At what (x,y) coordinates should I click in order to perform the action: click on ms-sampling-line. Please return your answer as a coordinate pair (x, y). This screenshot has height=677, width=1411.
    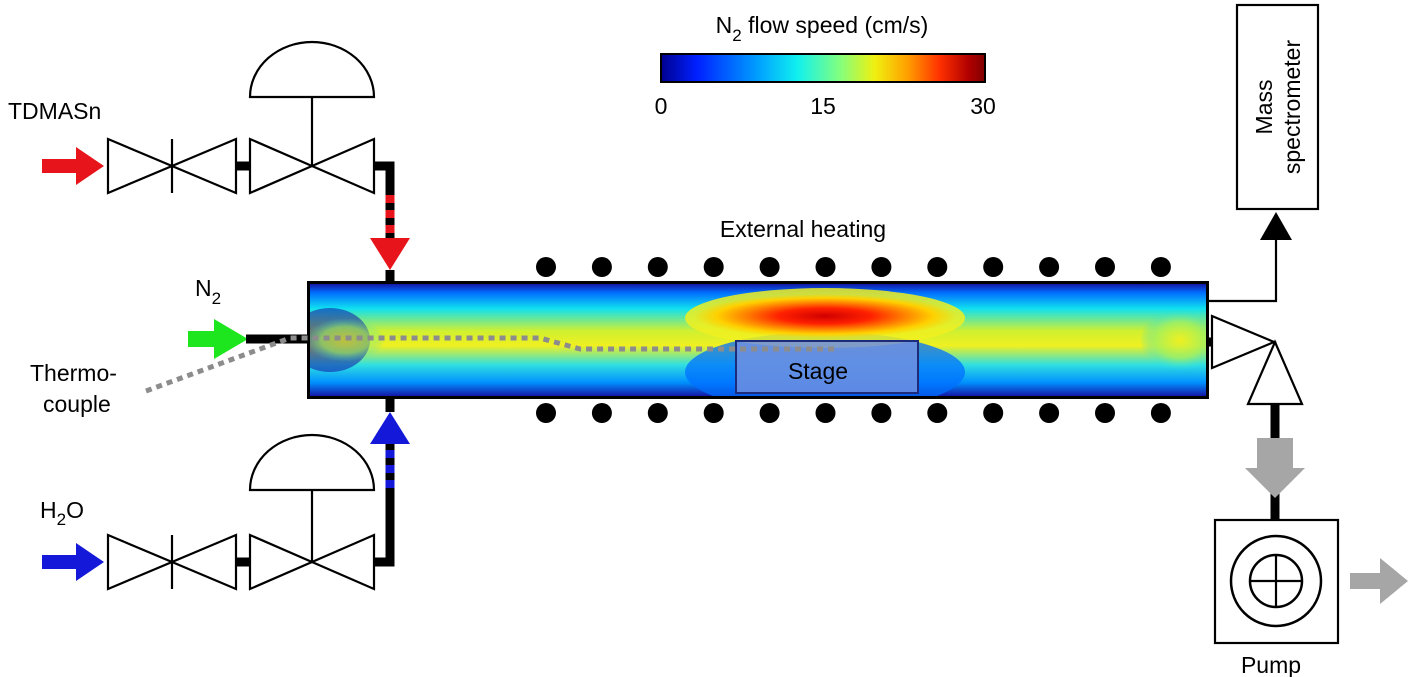
    Looking at the image, I should click on (1243, 271).